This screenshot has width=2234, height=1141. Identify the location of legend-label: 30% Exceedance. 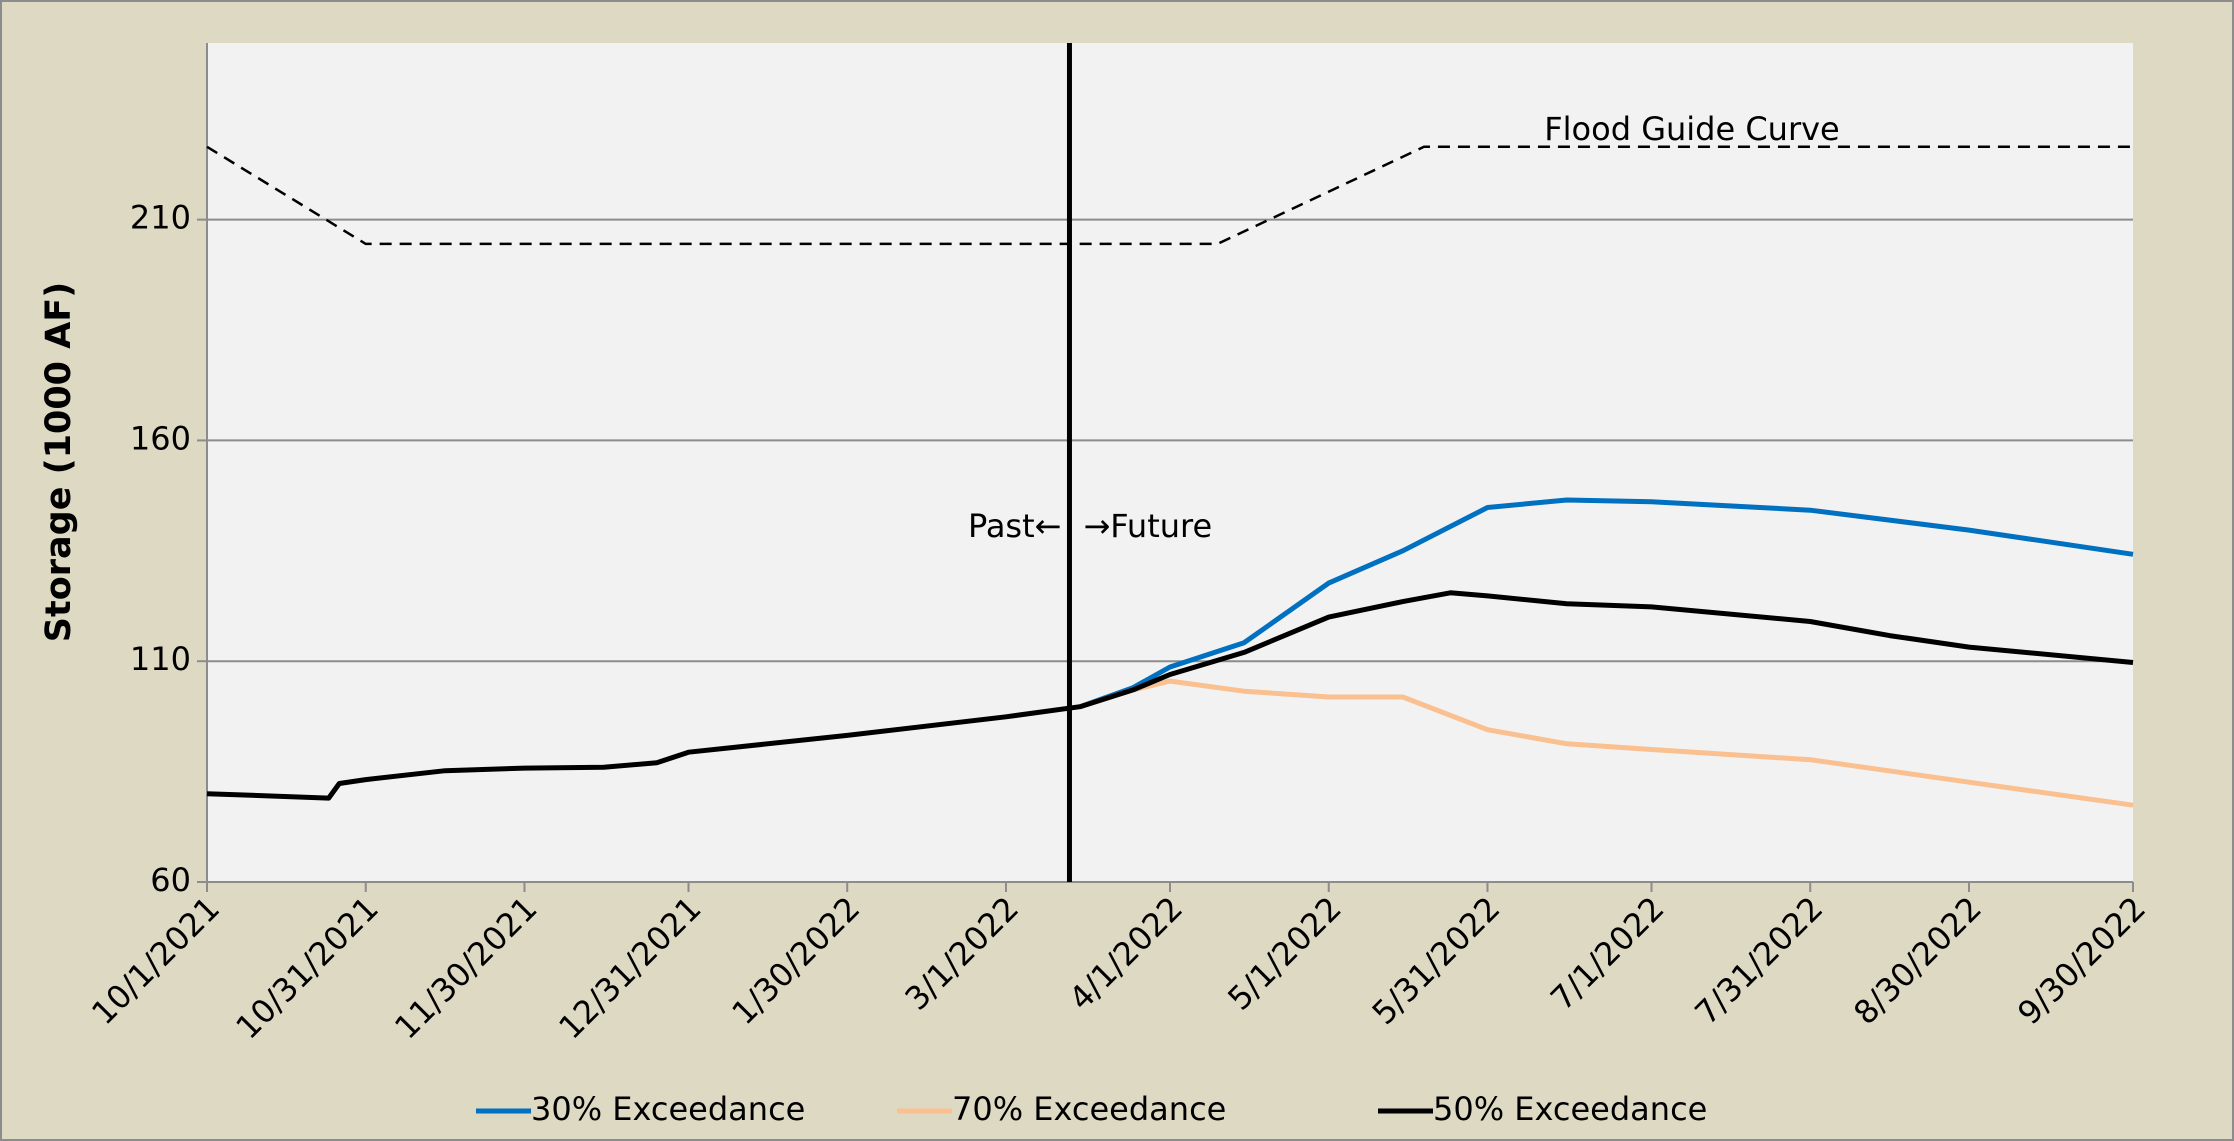
(668, 1109).